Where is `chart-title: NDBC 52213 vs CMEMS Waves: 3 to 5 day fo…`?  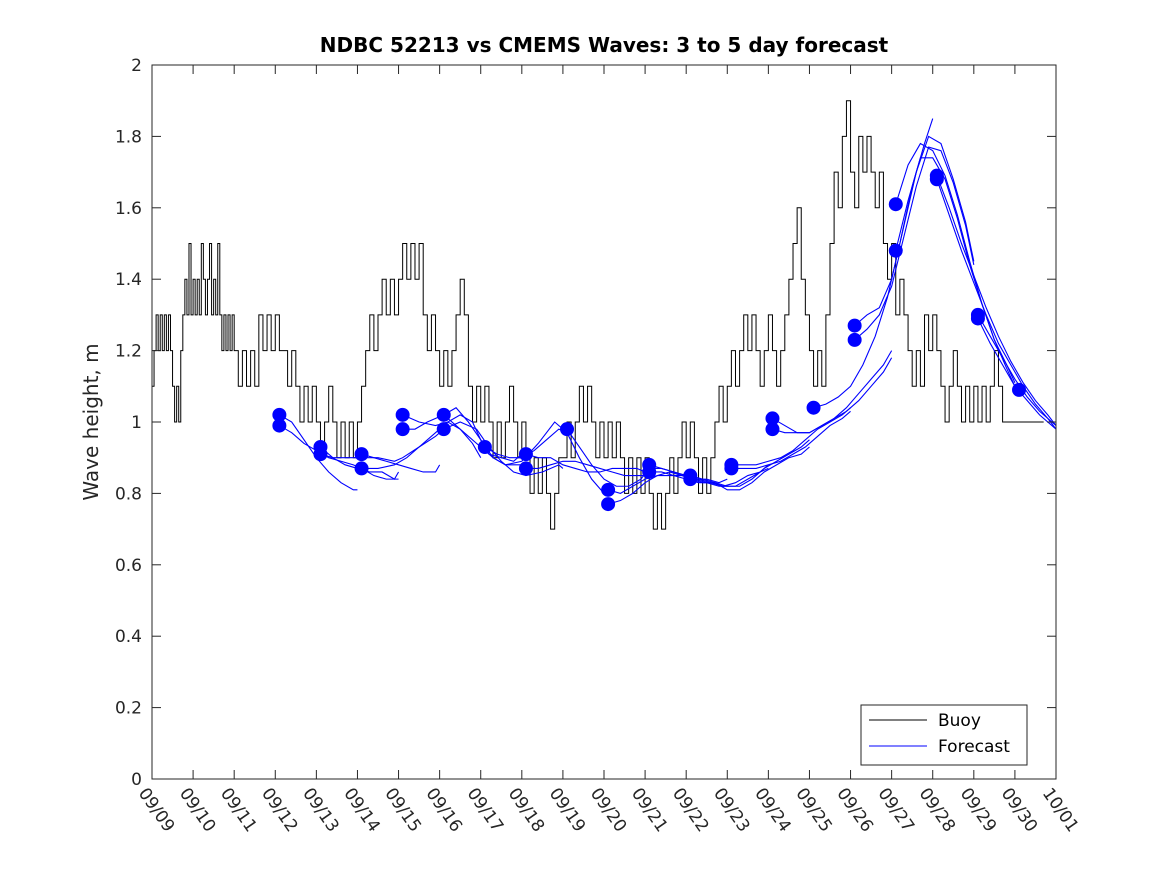
chart-title: NDBC 52213 vs CMEMS Waves: 3 to 5 day fo… is located at coordinates (604, 45).